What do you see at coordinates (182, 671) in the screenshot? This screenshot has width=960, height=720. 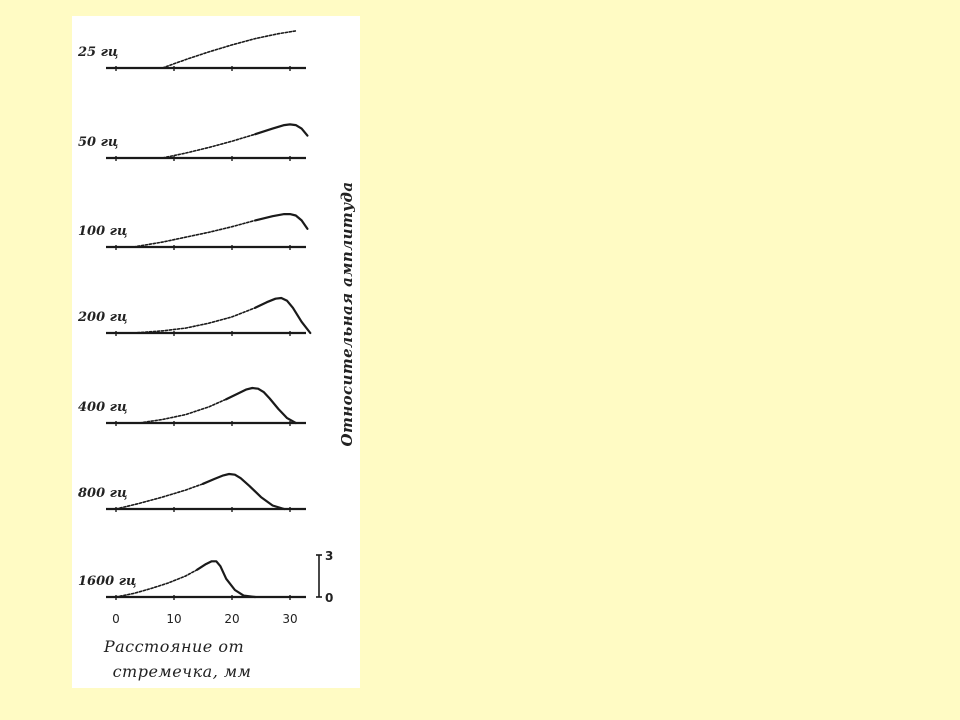 I see `x-axis-title-line2: стремечка, мм` at bounding box center [182, 671].